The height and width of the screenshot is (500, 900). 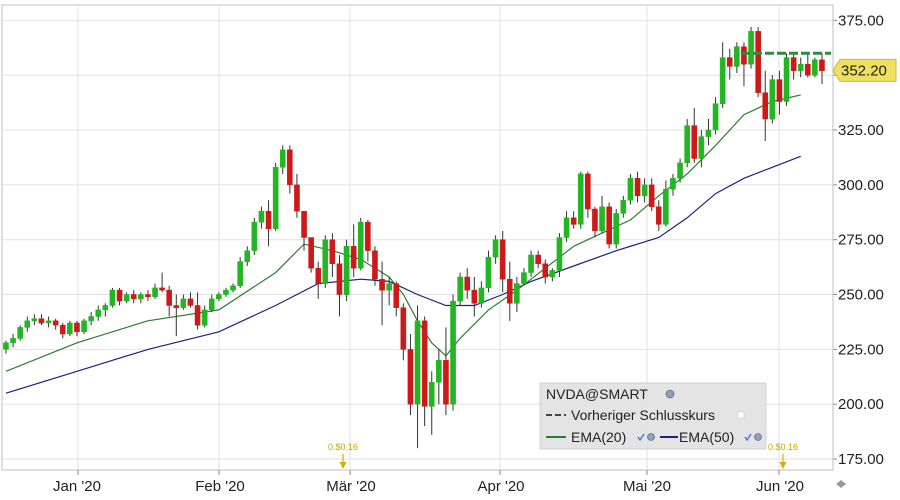 What do you see at coordinates (780, 486) in the screenshot?
I see `x-month-label: Jun '20` at bounding box center [780, 486].